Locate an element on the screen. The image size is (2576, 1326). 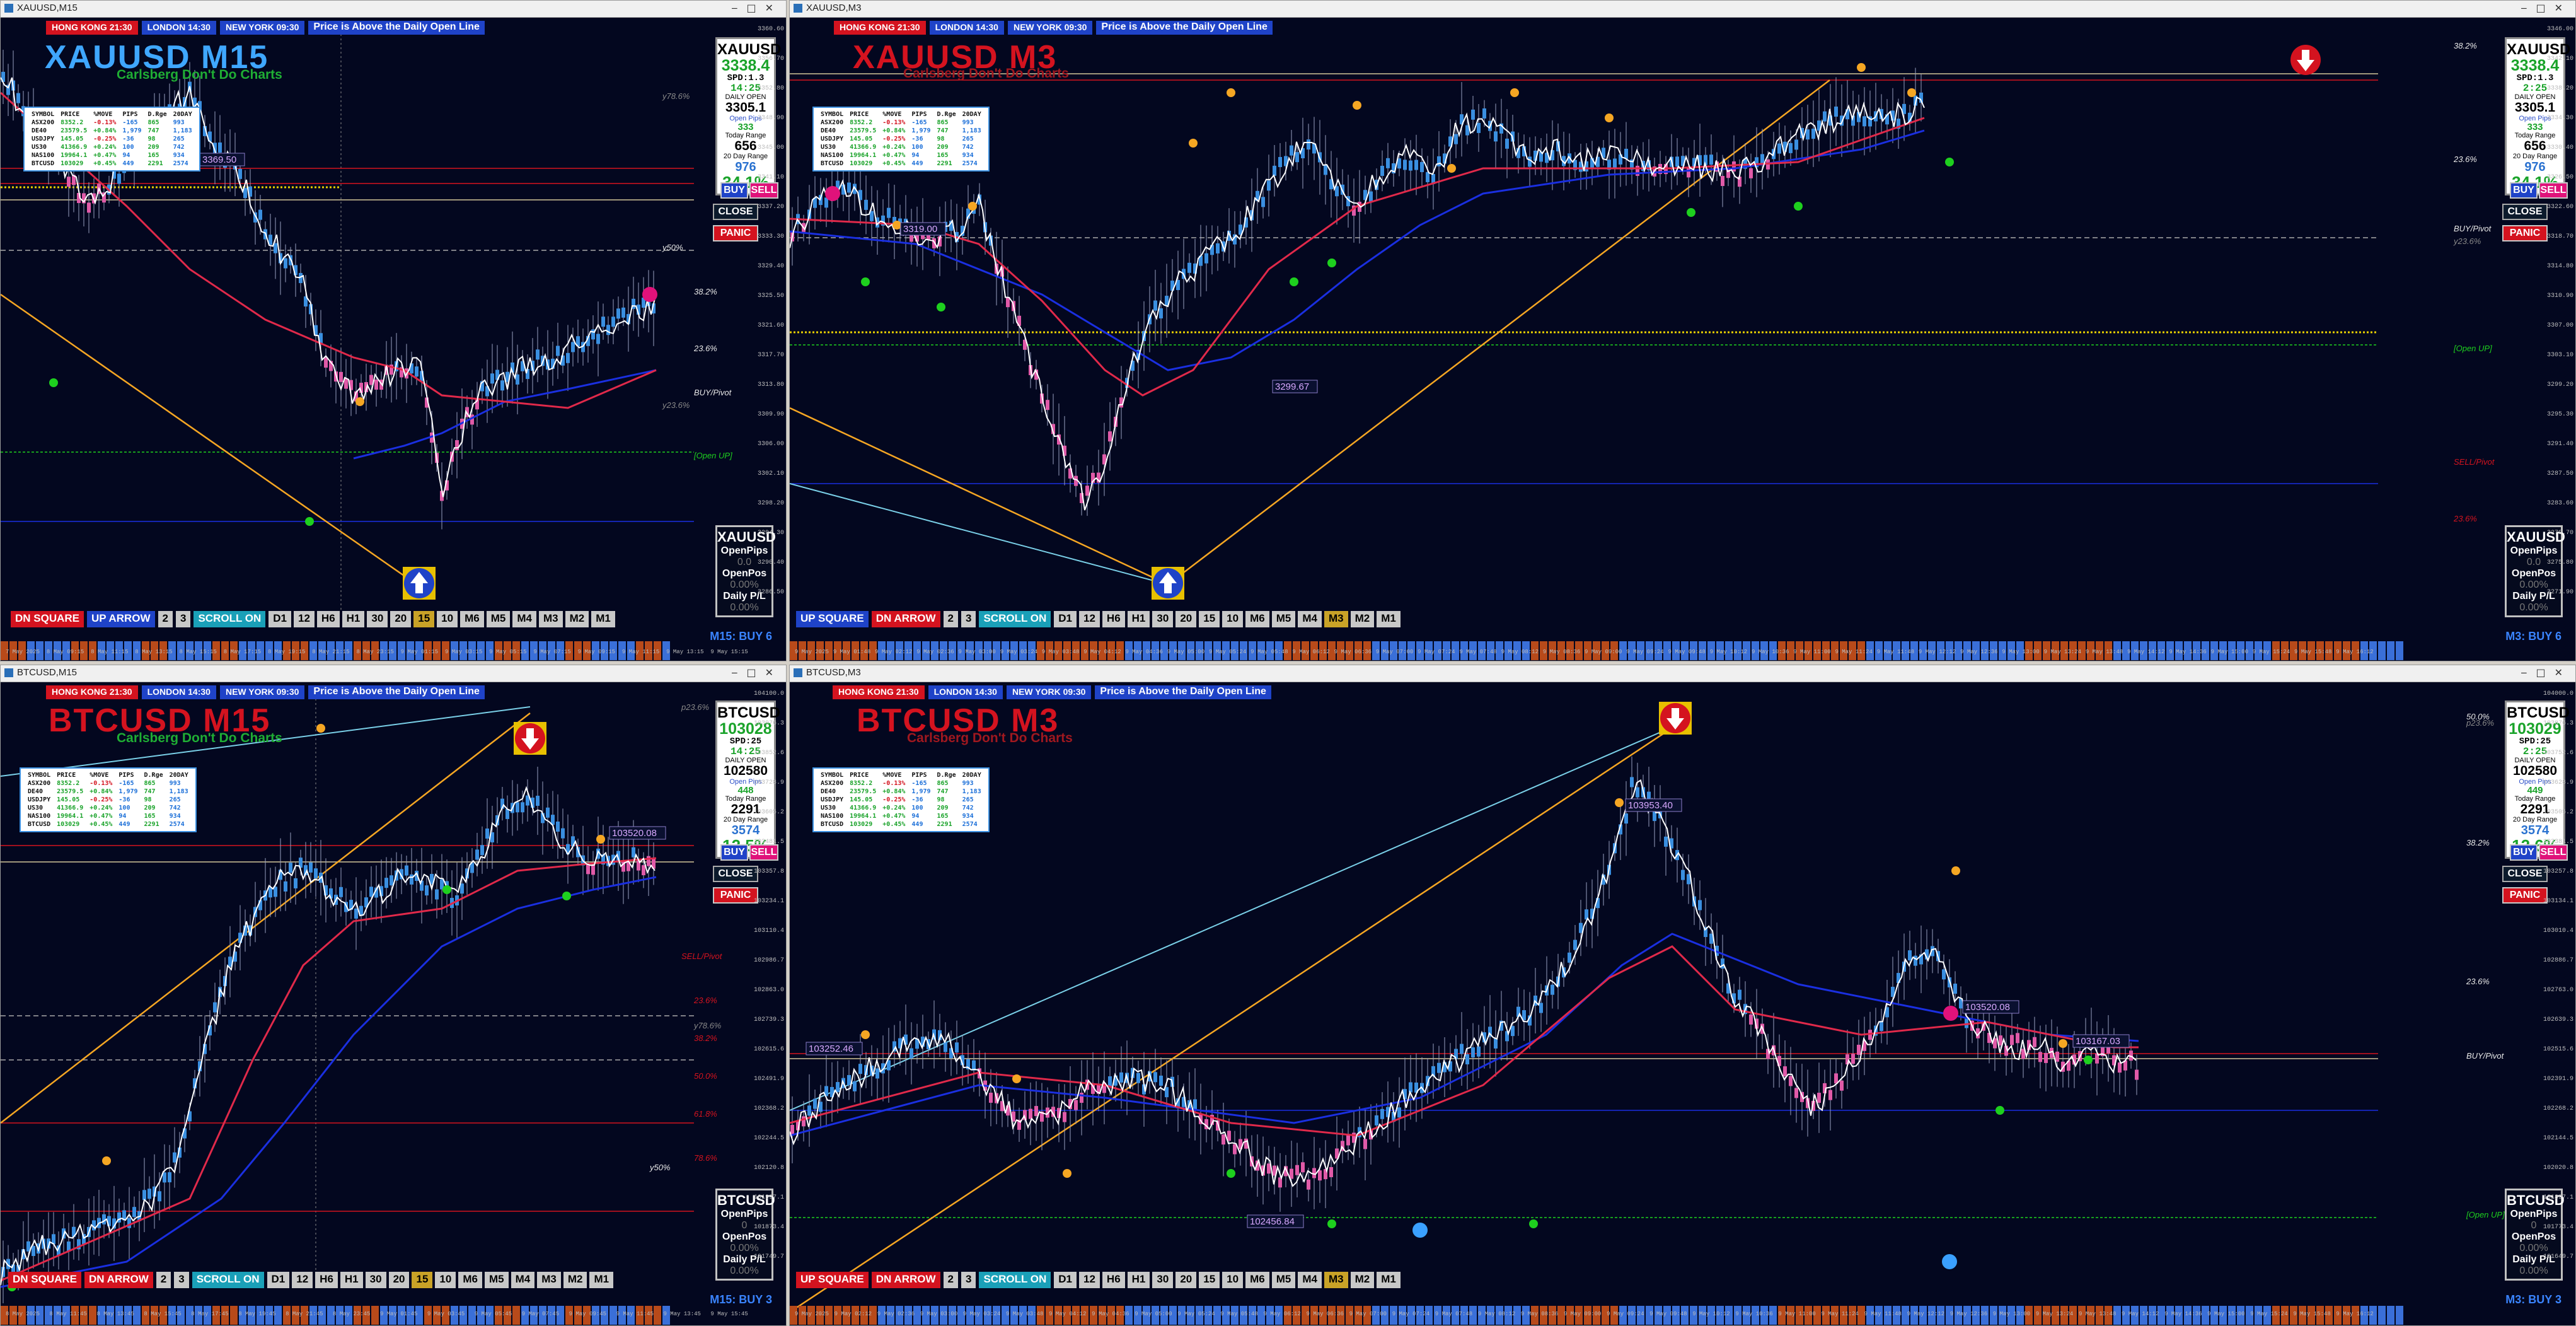
arrow-mode-button: UP ARROW is located at coordinates (121, 619).